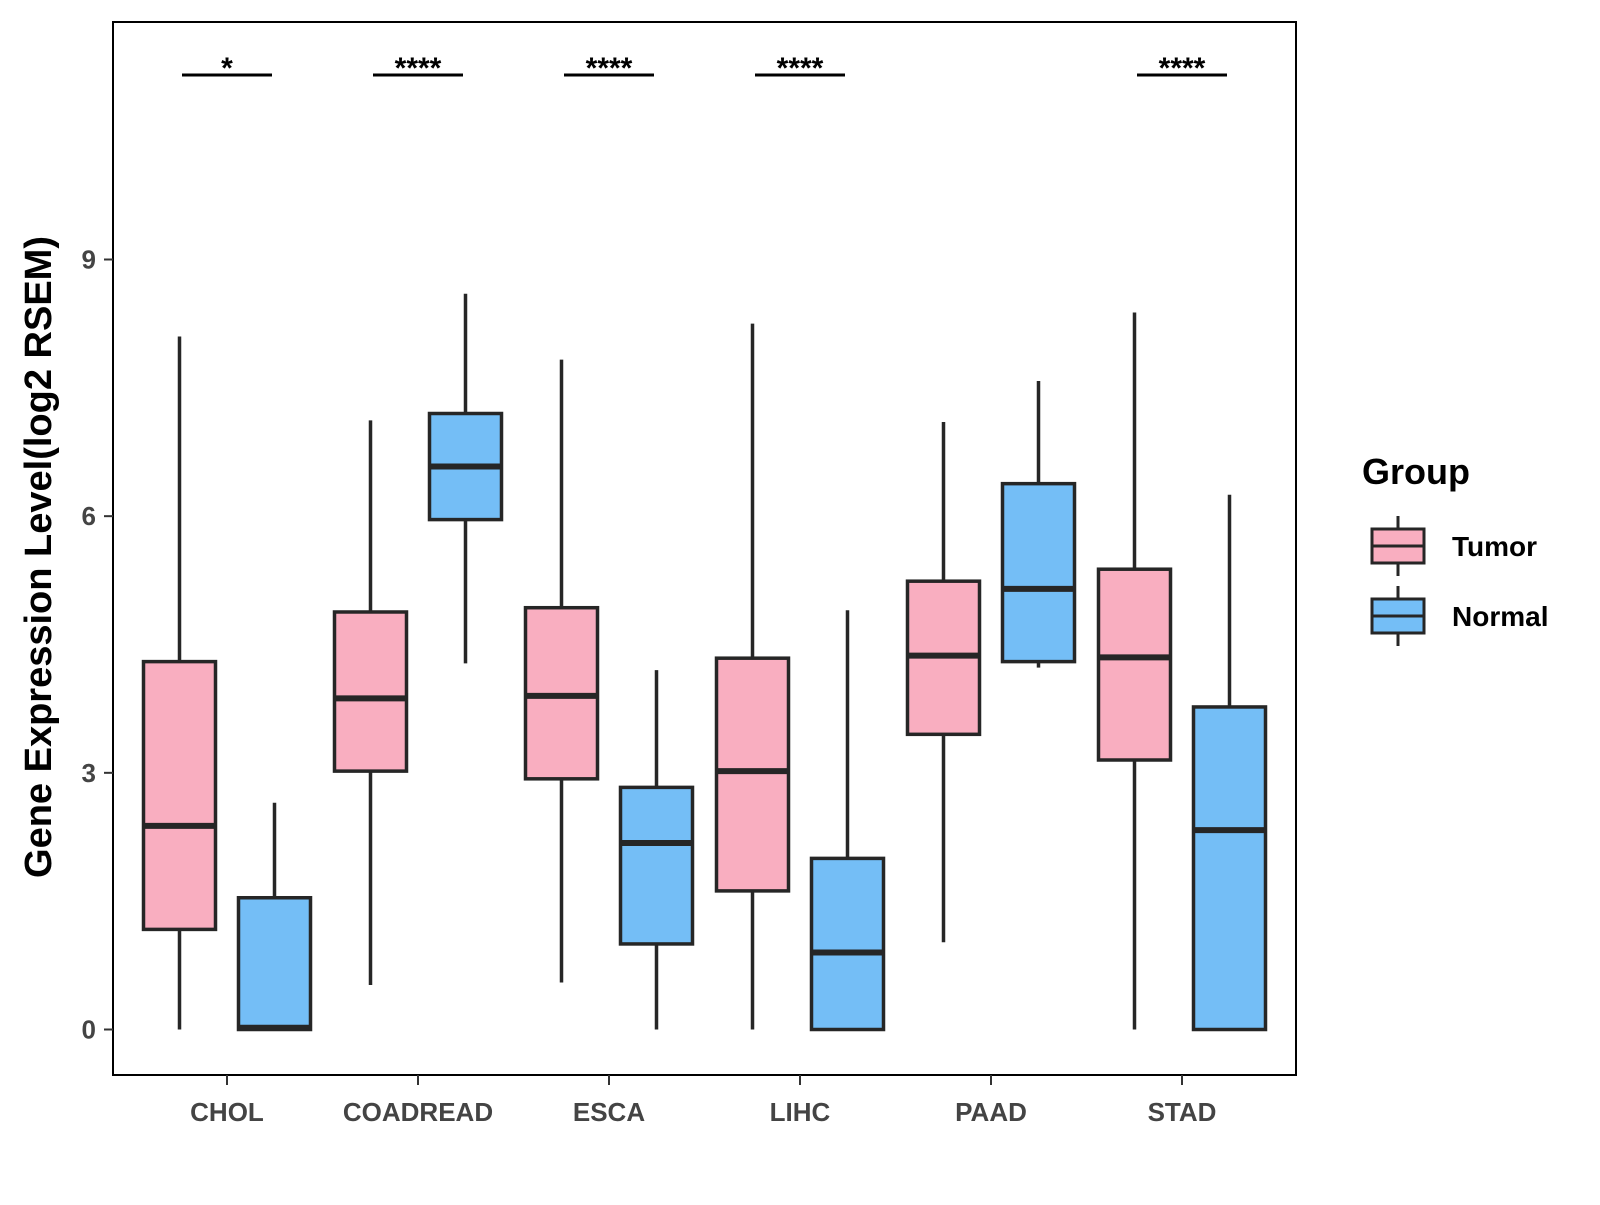  What do you see at coordinates (89, 260) in the screenshot?
I see `y-tick-label: 9` at bounding box center [89, 260].